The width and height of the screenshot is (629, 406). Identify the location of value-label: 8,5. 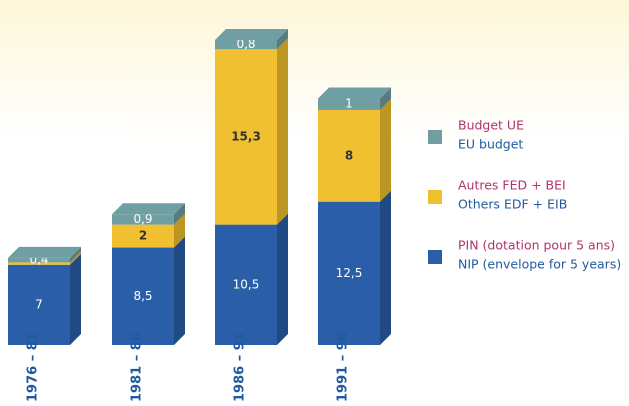
(142, 296).